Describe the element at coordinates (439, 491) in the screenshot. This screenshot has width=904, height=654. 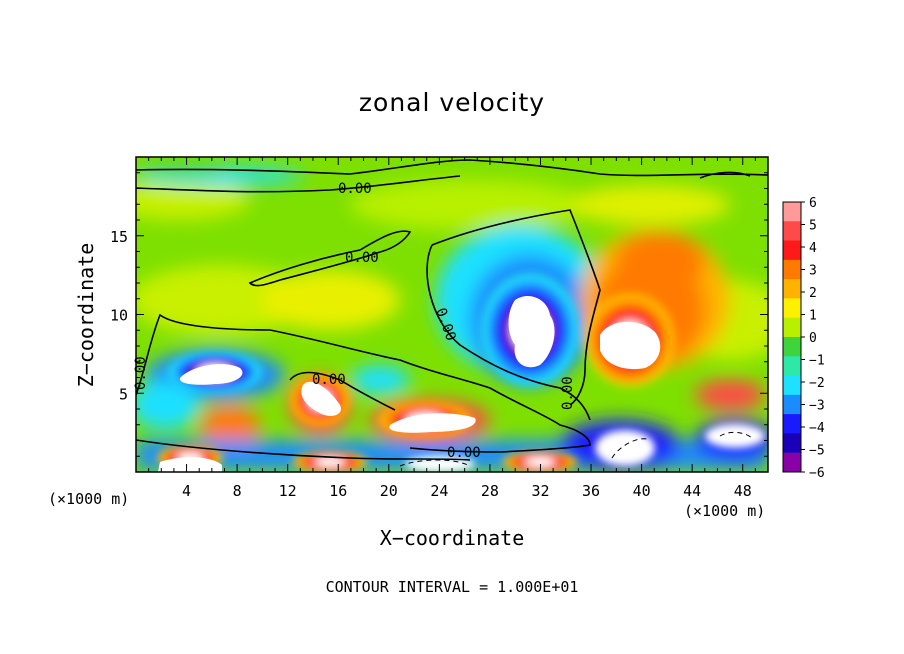
I see `x-tick-label: 24` at that location.